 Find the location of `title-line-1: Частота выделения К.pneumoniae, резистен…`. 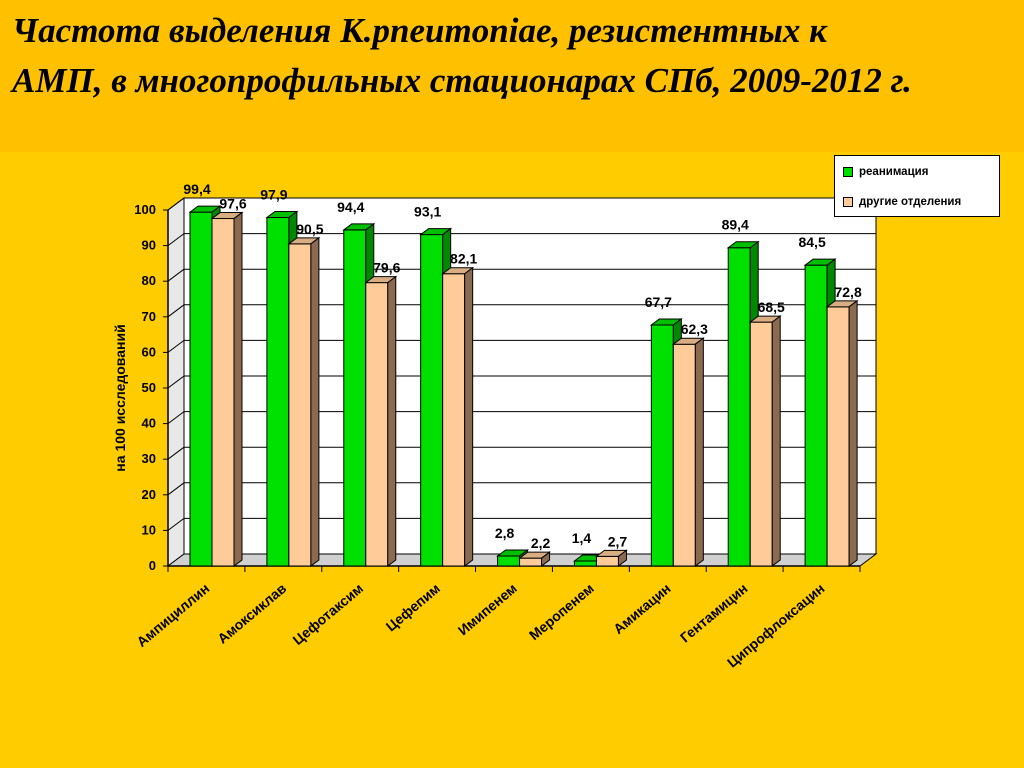

title-line-1: Частота выделения К.pneumoniae, резистен… is located at coordinates (419, 30).